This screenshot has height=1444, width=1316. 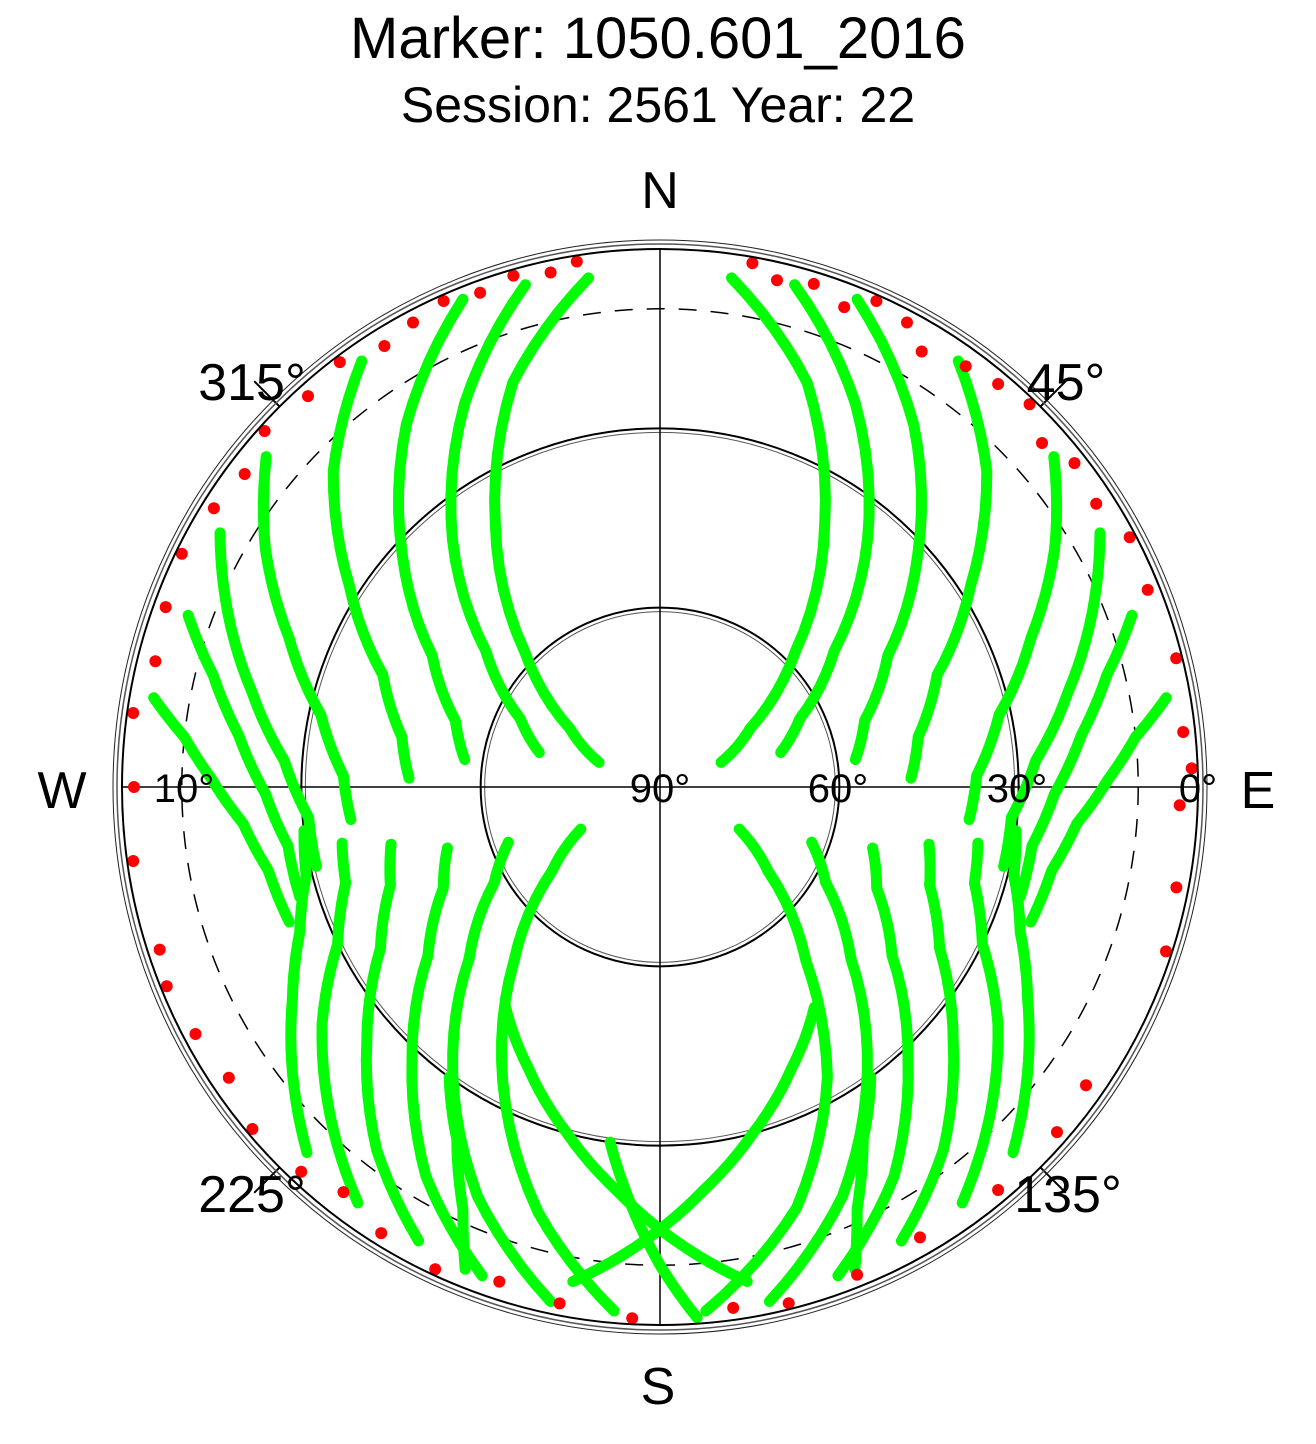 What do you see at coordinates (184, 789) in the screenshot?
I see `elevation-label-10: 10°` at bounding box center [184, 789].